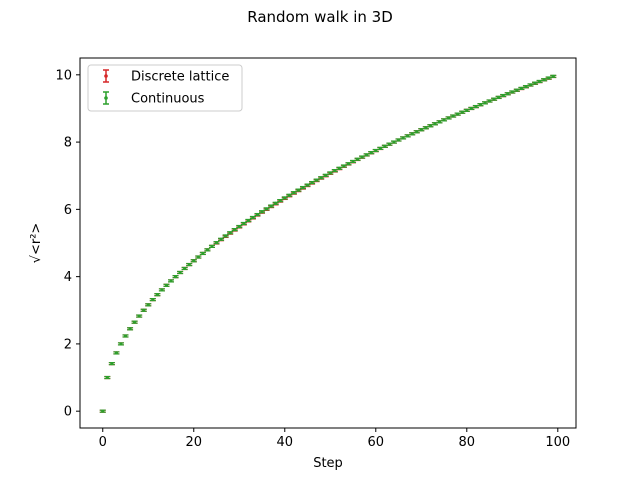 This screenshot has height=480, width=640. I want to click on legend: Discrete lattice Continuous, so click(165, 88).